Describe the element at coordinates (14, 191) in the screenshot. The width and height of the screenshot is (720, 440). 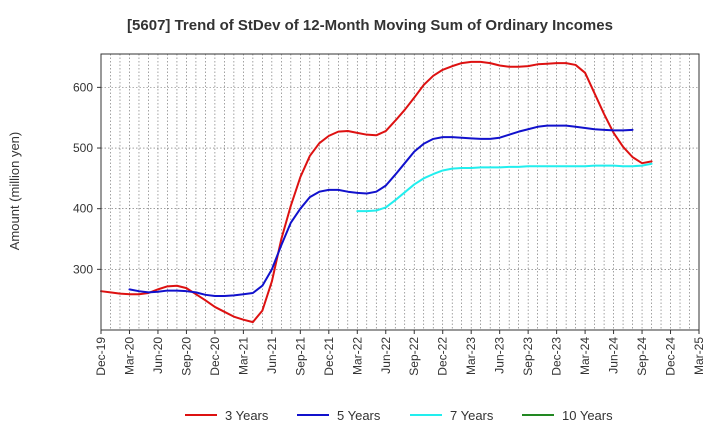
I see `y-axis-label: Amount (million yen)` at that location.